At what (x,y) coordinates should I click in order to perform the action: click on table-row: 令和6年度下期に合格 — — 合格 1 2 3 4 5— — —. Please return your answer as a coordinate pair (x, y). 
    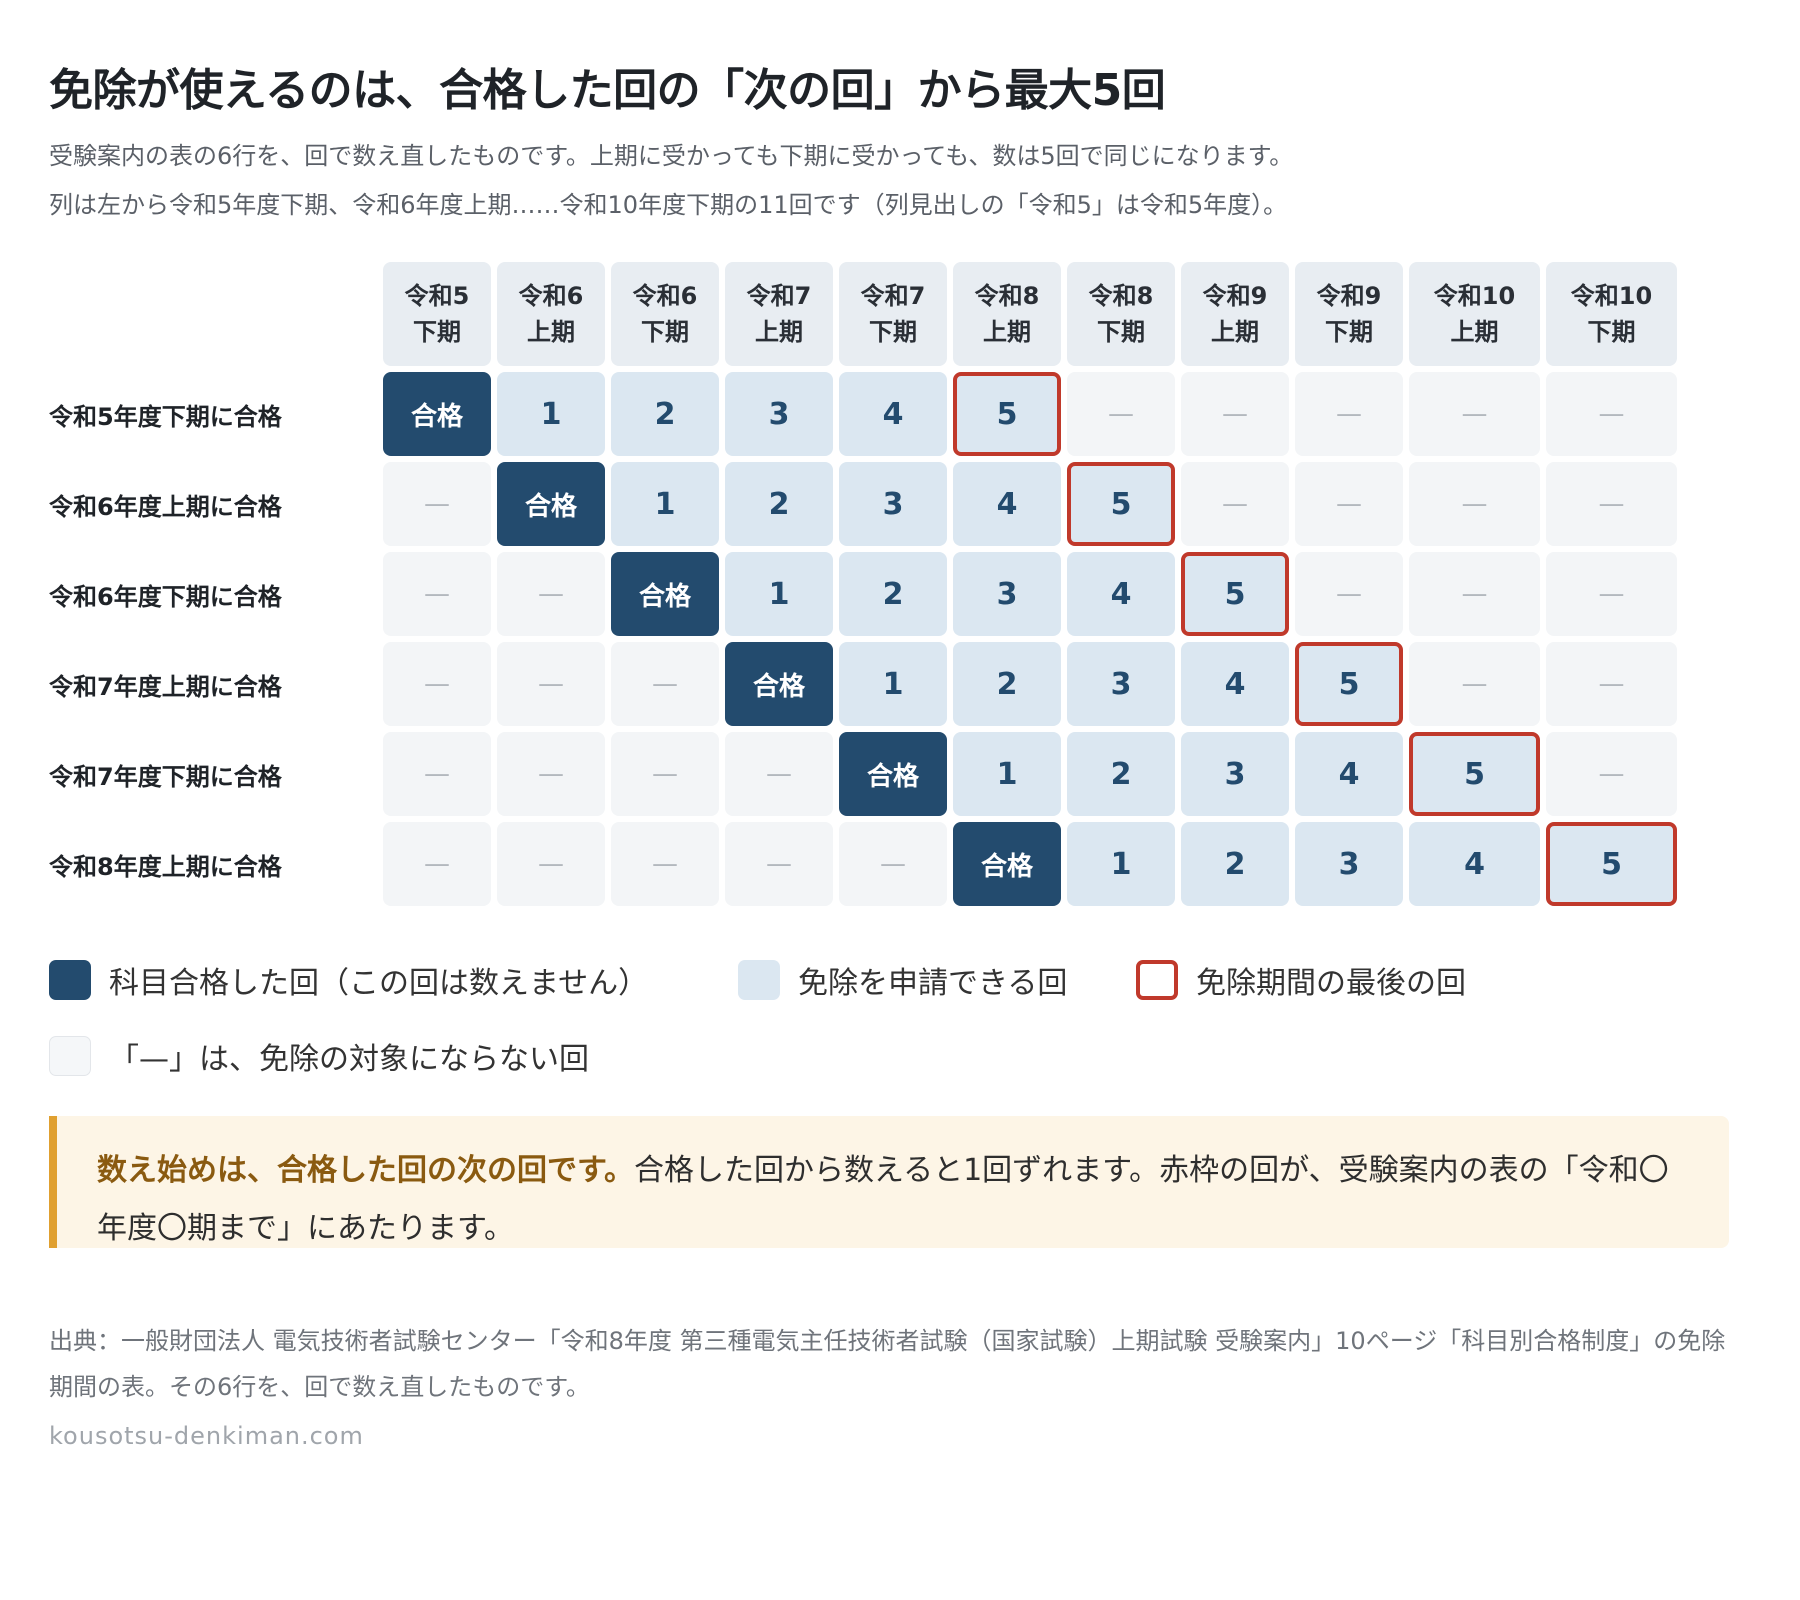
    Looking at the image, I should click on (863, 594).